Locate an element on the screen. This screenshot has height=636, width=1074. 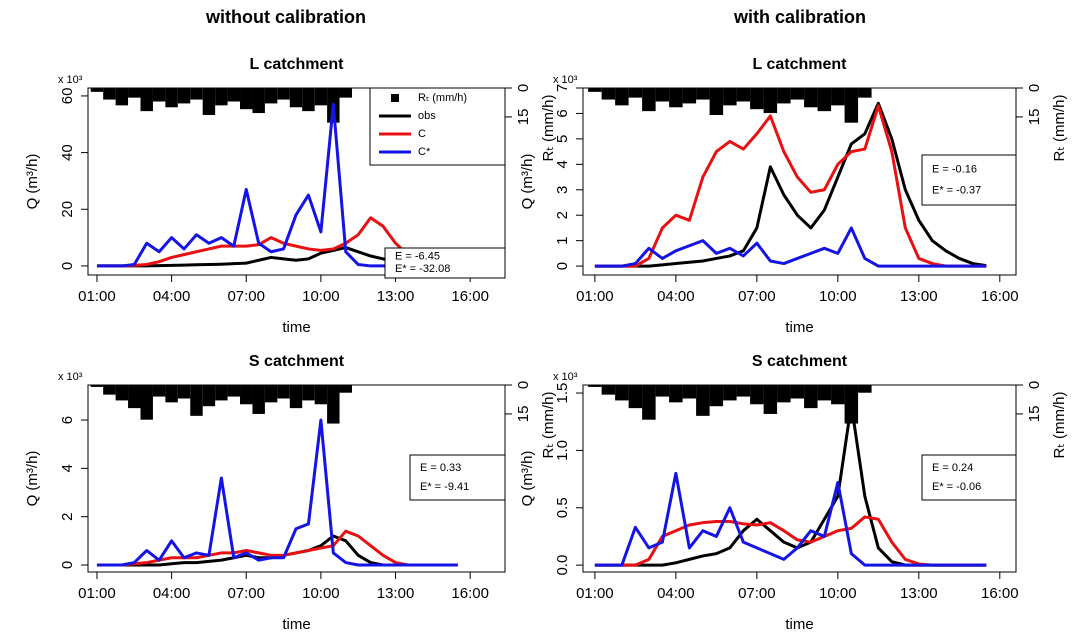
panel-title: L catchment is located at coordinates (800, 64).